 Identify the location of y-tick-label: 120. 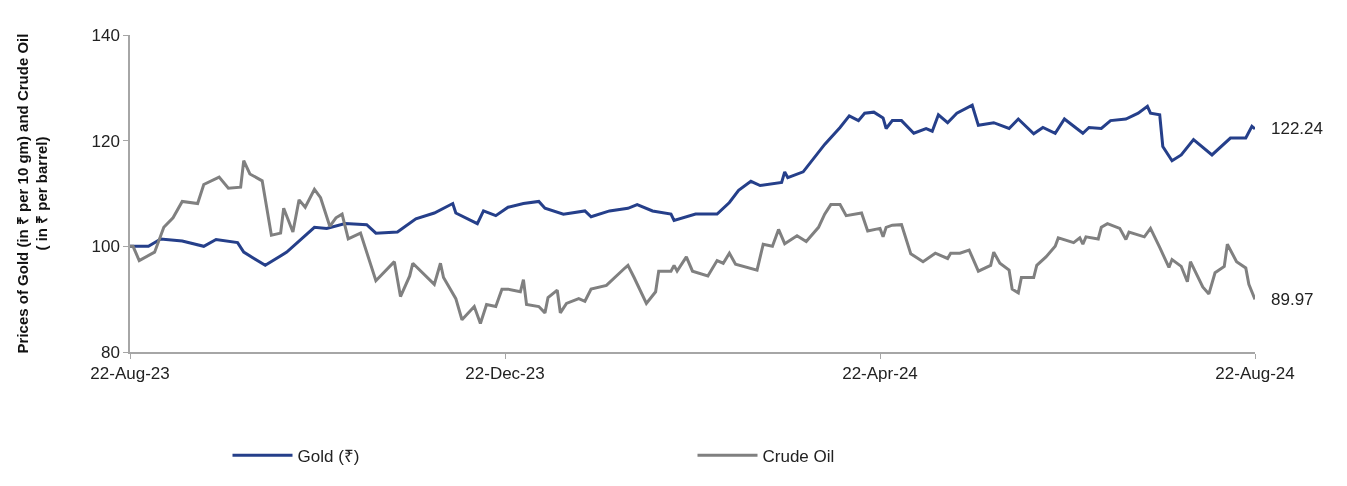
(105, 141).